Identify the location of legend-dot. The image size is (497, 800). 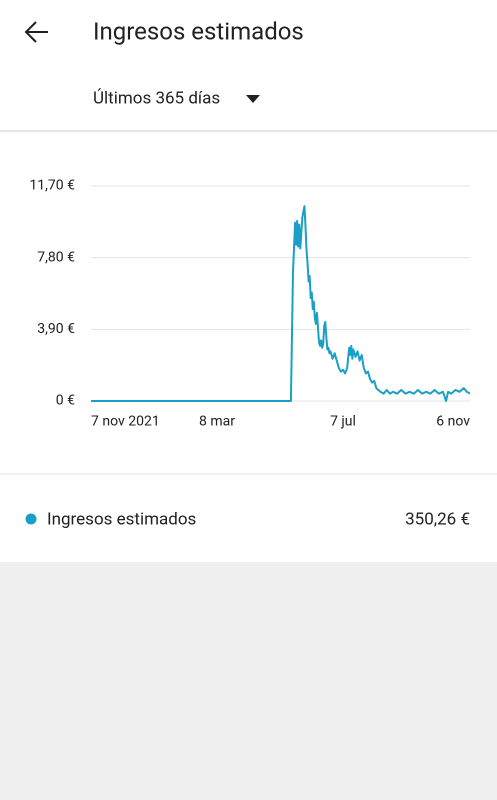
(31, 519).